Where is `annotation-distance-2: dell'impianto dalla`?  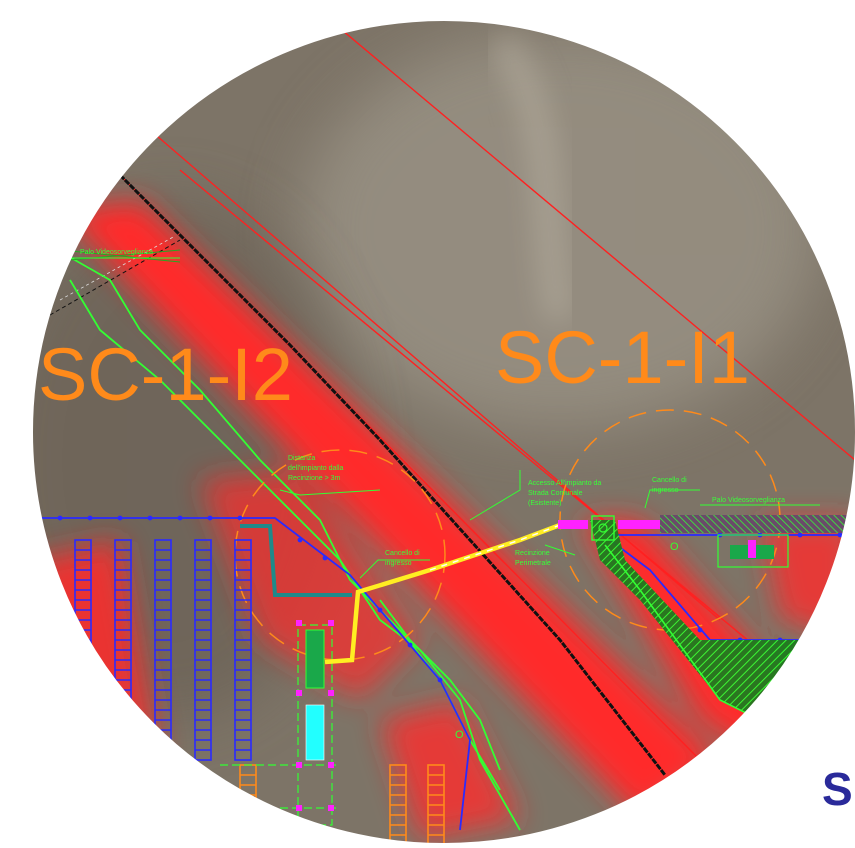 annotation-distance-2: dell'impianto dalla is located at coordinates (316, 468).